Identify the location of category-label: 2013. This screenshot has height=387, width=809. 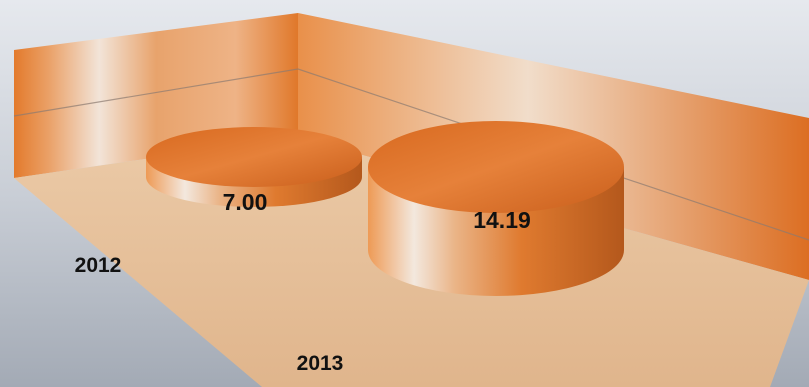
(320, 363).